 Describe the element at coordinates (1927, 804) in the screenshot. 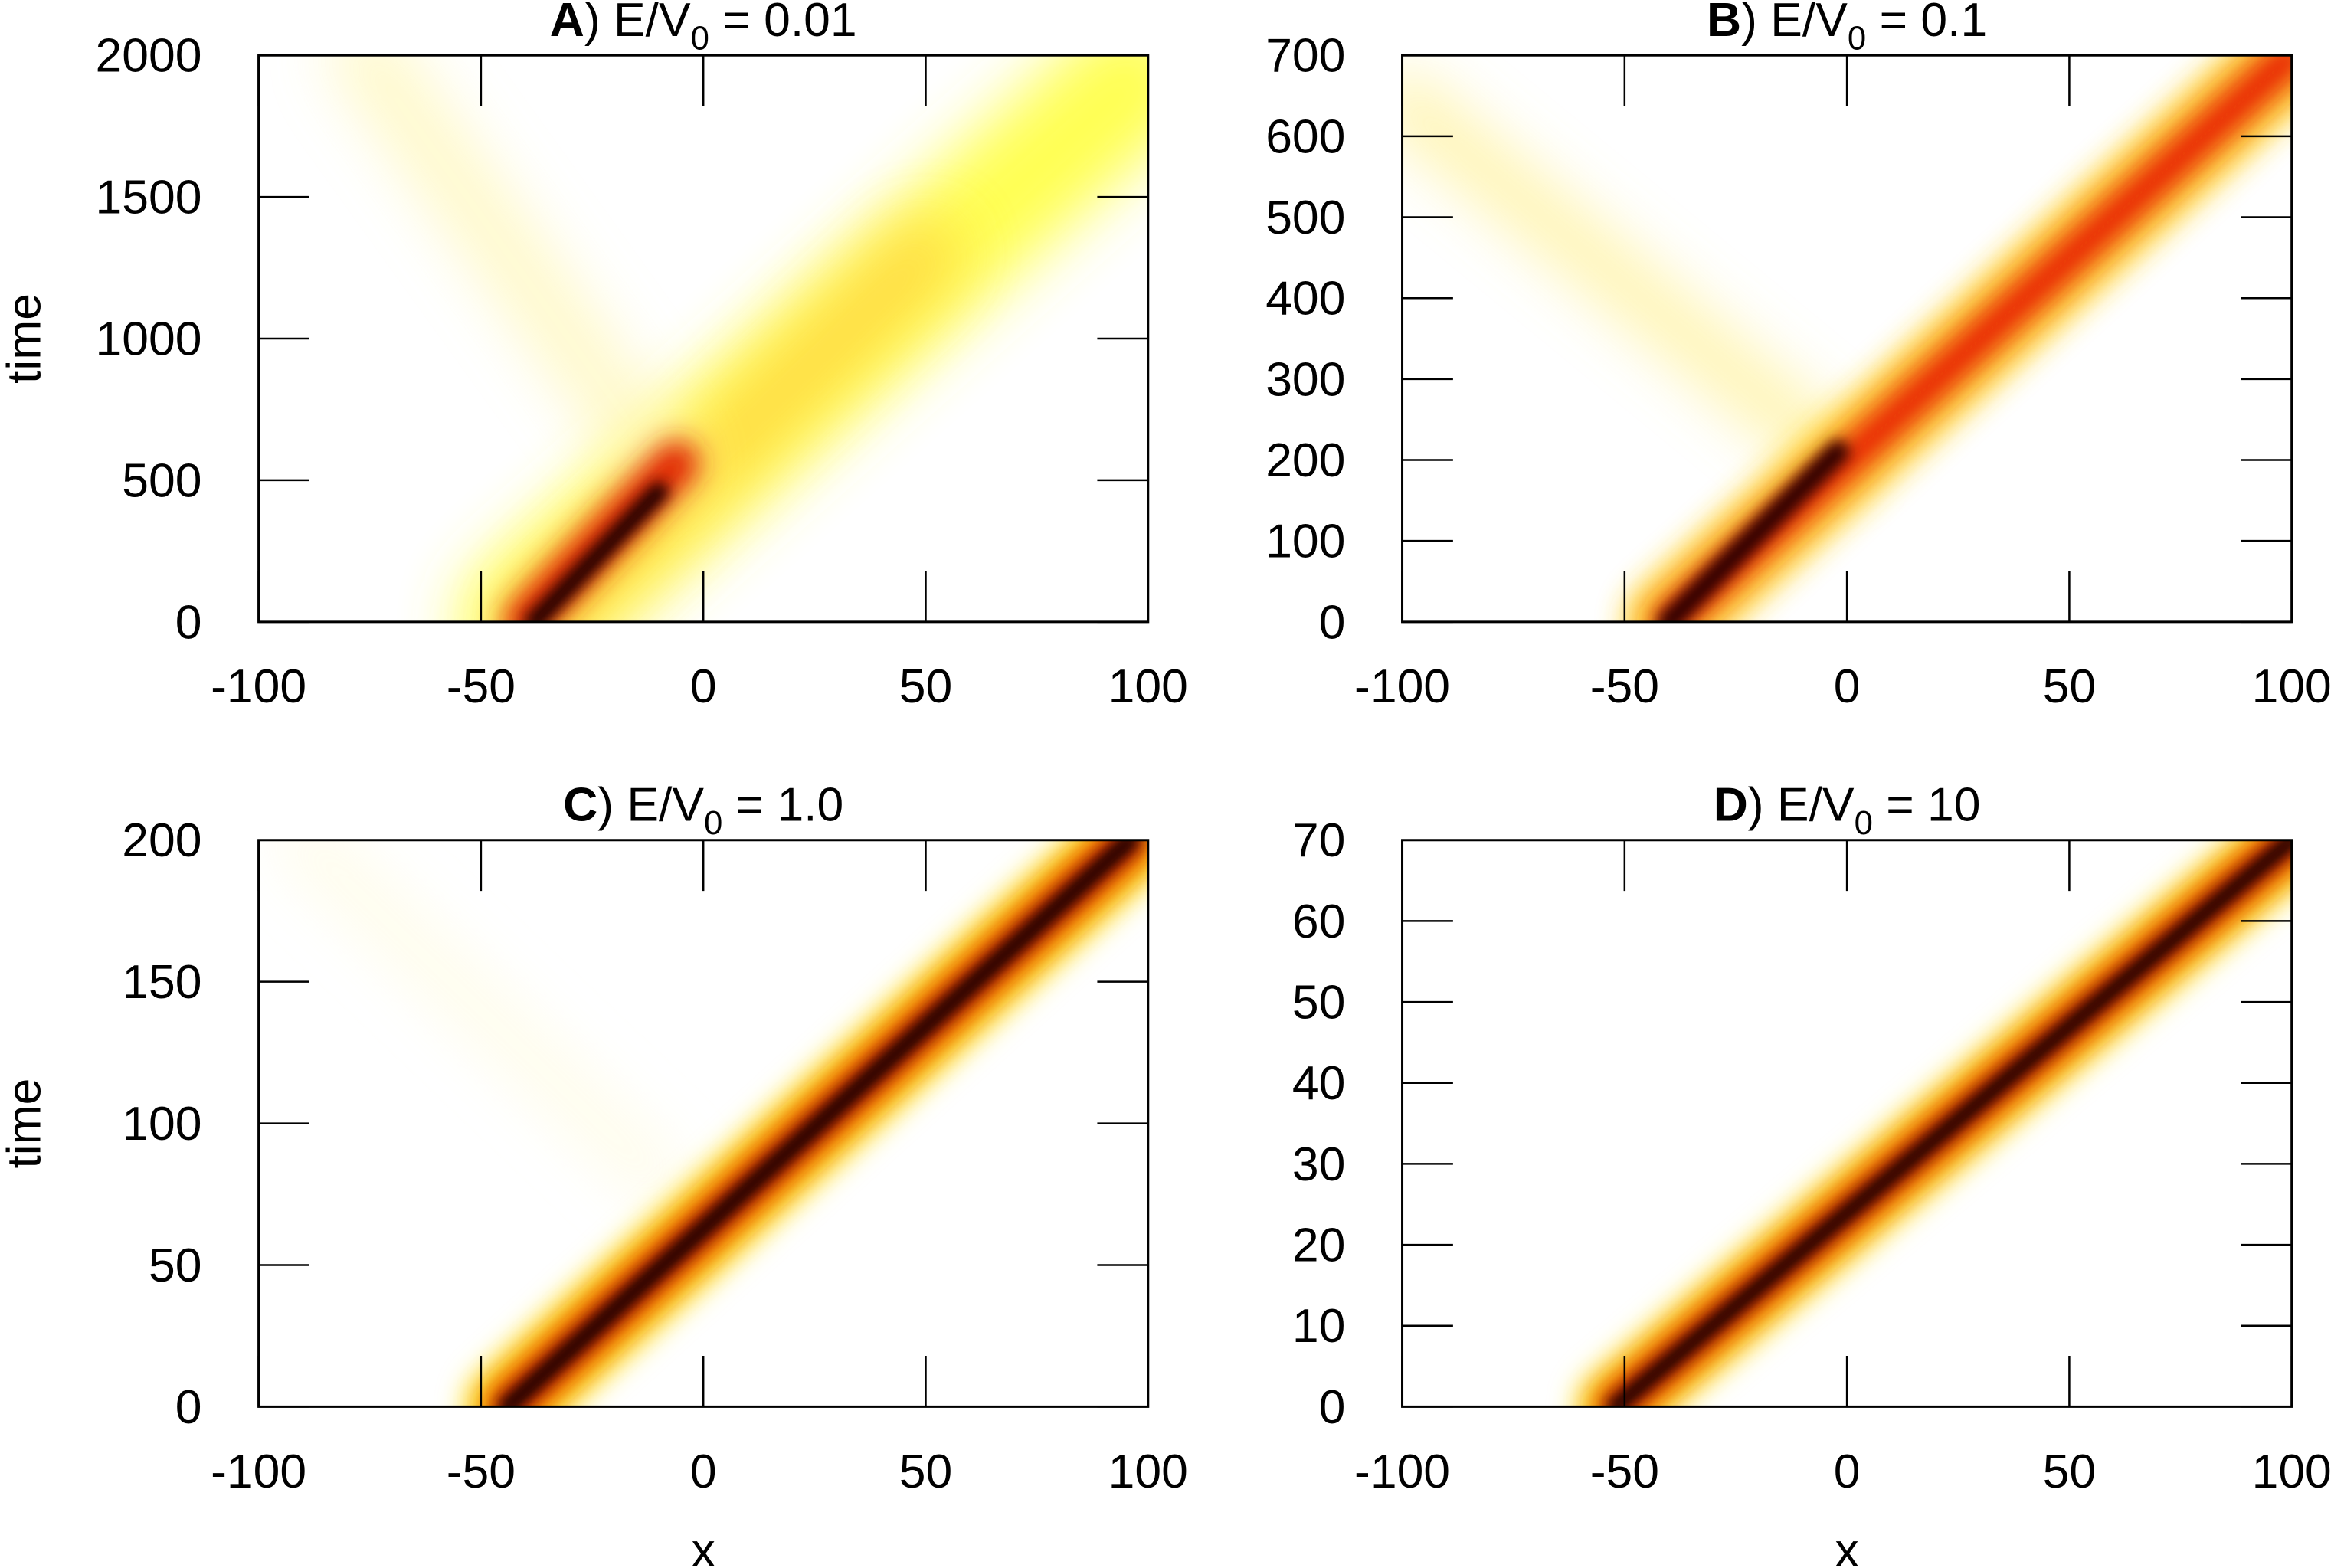

I see `title-value: = 10` at that location.